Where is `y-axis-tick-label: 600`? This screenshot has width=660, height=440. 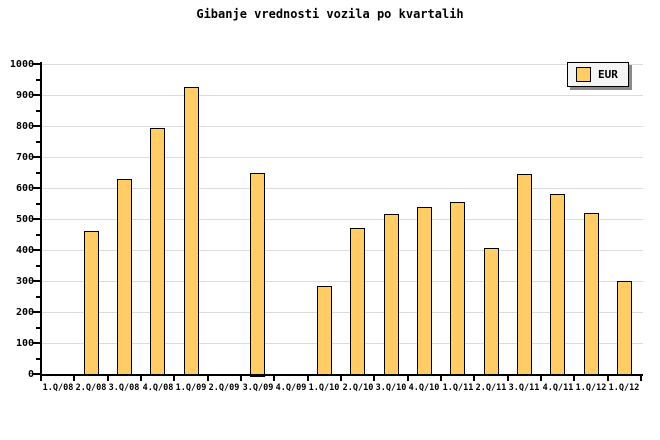 y-axis-tick-label: 600 is located at coordinates (24, 188).